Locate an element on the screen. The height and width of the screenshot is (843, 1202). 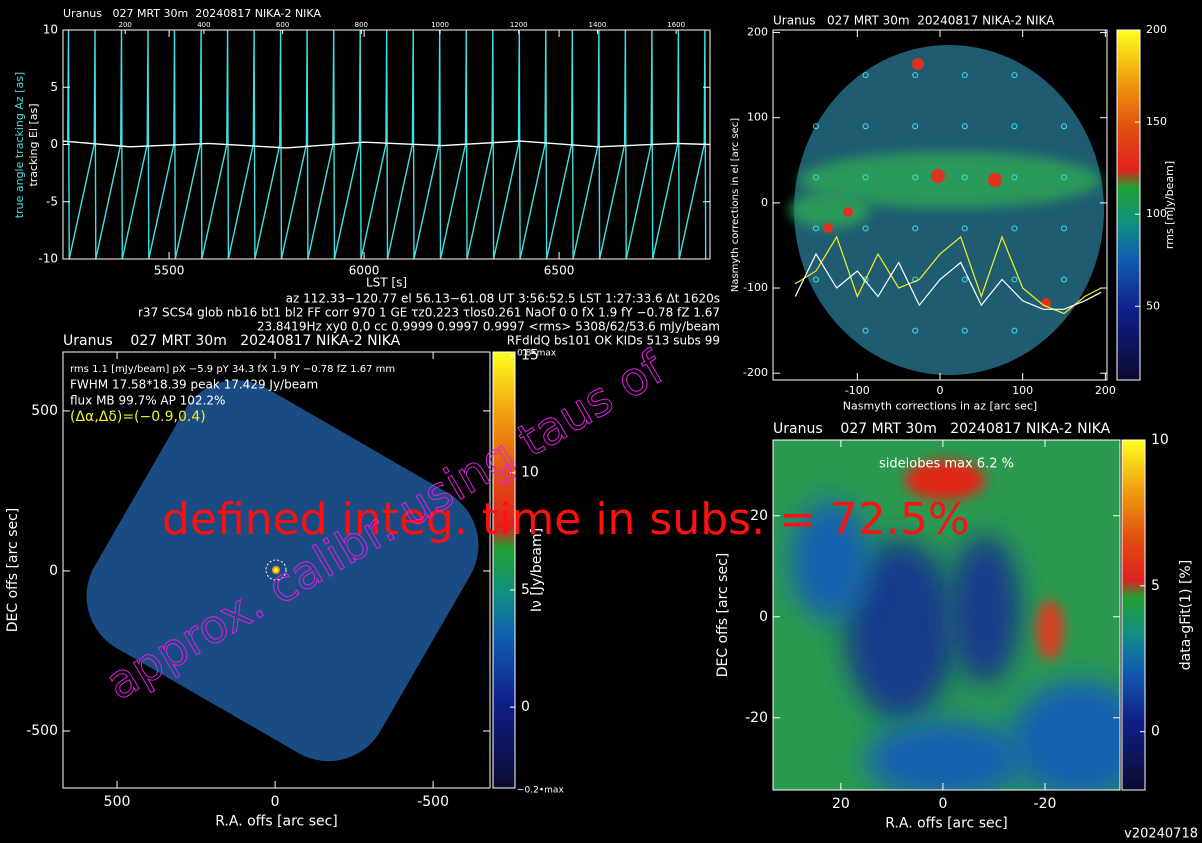
y-tick-label: 200 is located at coordinates (757, 32).